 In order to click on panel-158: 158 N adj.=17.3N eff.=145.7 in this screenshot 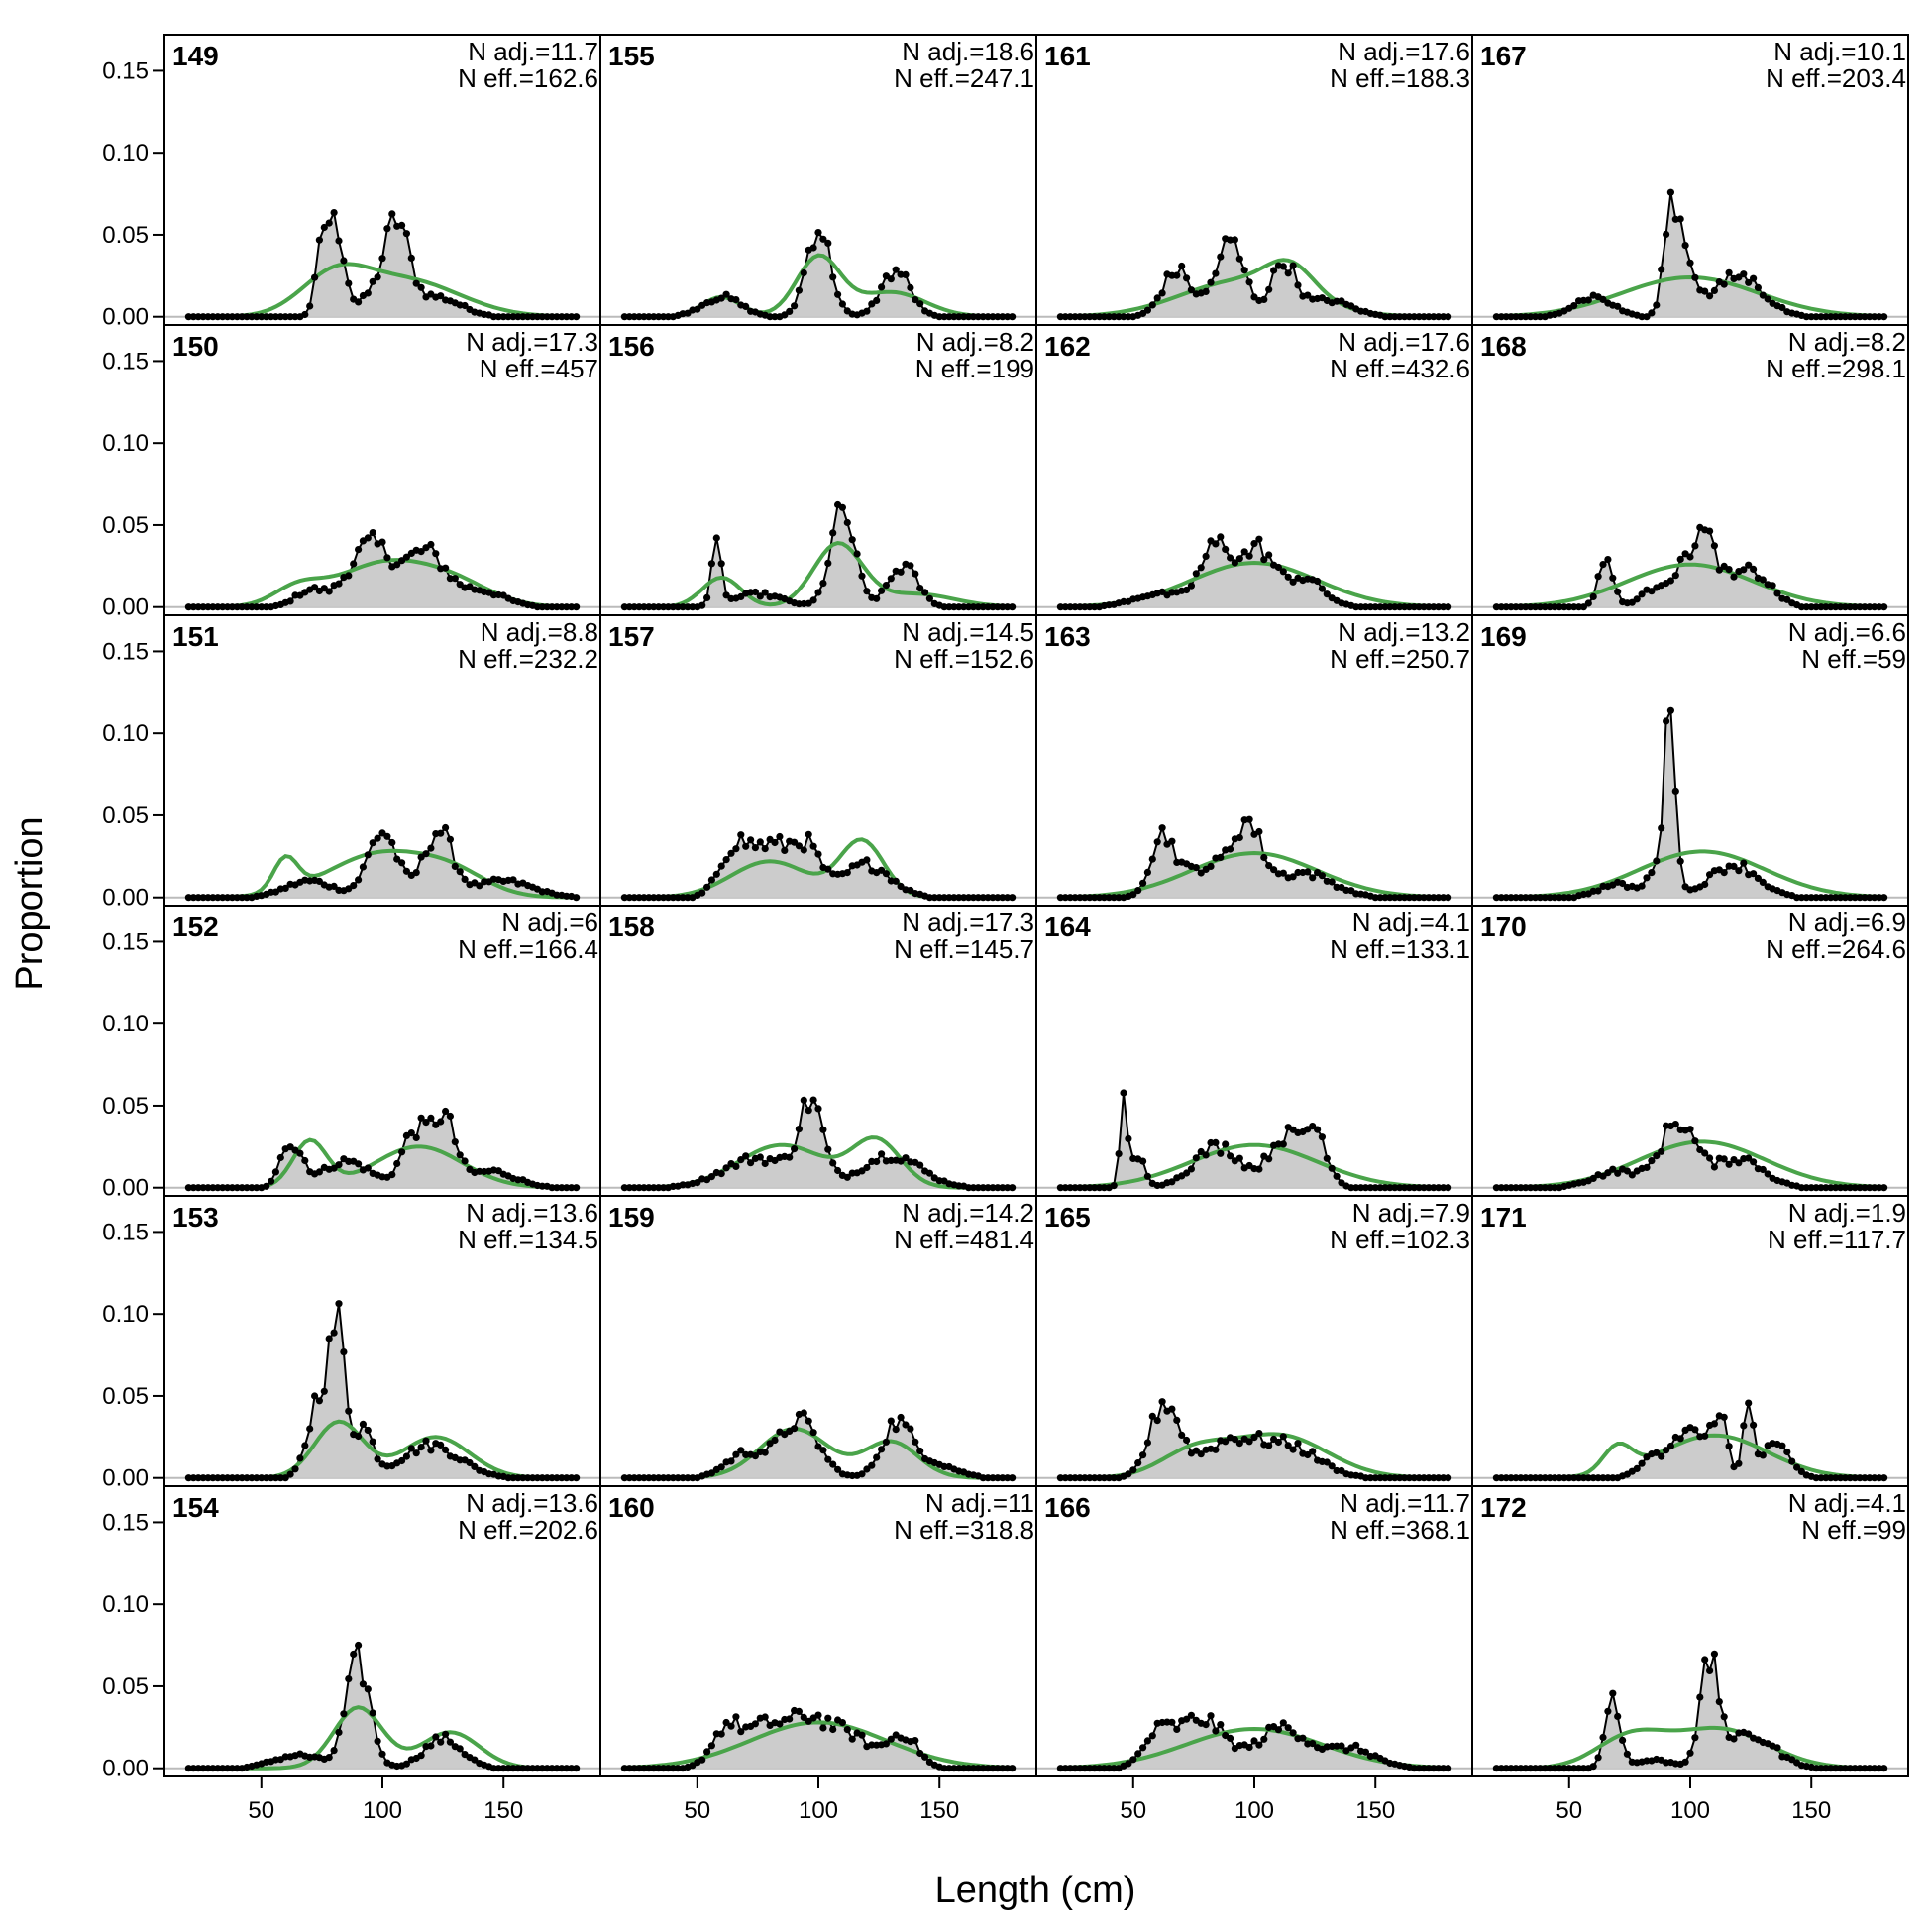, I will do `click(818, 1051)`.